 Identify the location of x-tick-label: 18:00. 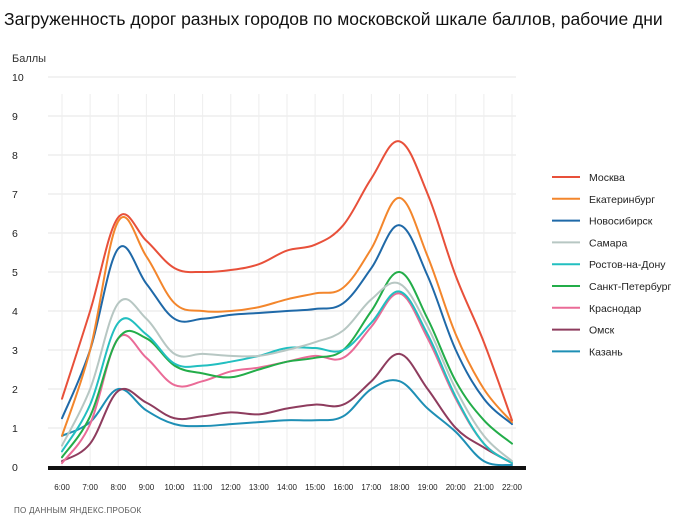
(399, 487).